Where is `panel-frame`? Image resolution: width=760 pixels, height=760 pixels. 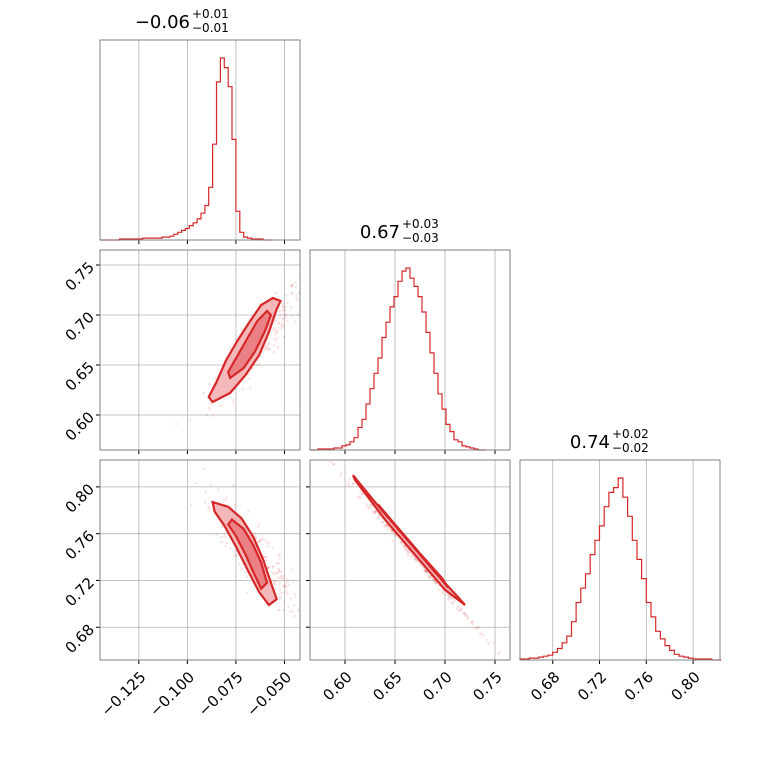 panel-frame is located at coordinates (200, 560).